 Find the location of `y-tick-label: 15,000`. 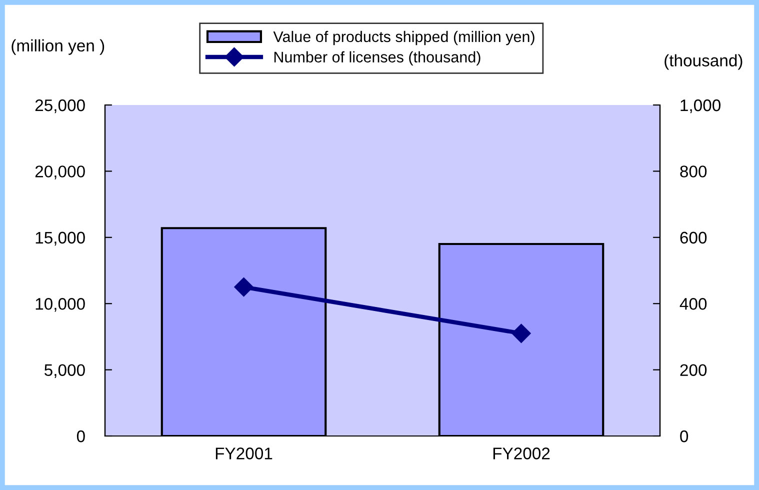

y-tick-label: 15,000 is located at coordinates (60, 239).